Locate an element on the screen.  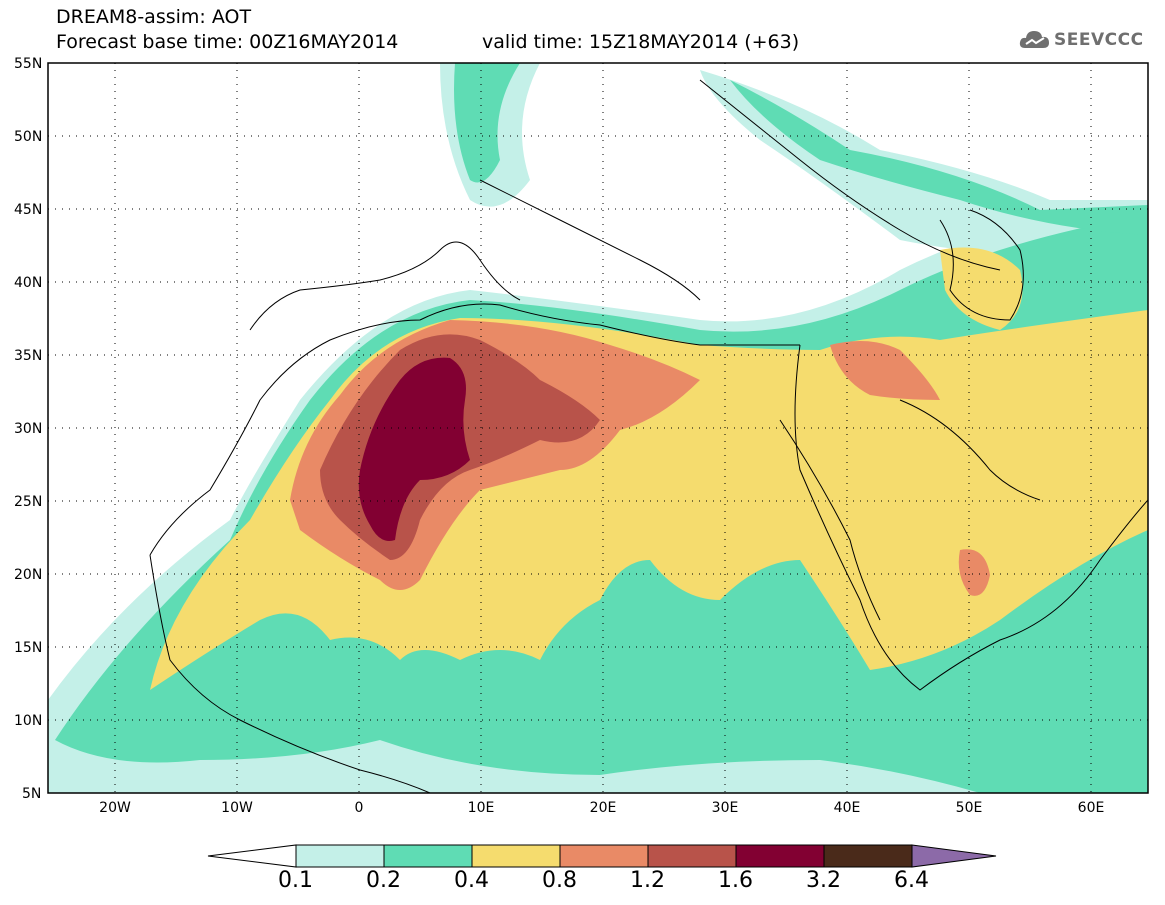
colorbar-label: 0.8 is located at coordinates (559, 880).